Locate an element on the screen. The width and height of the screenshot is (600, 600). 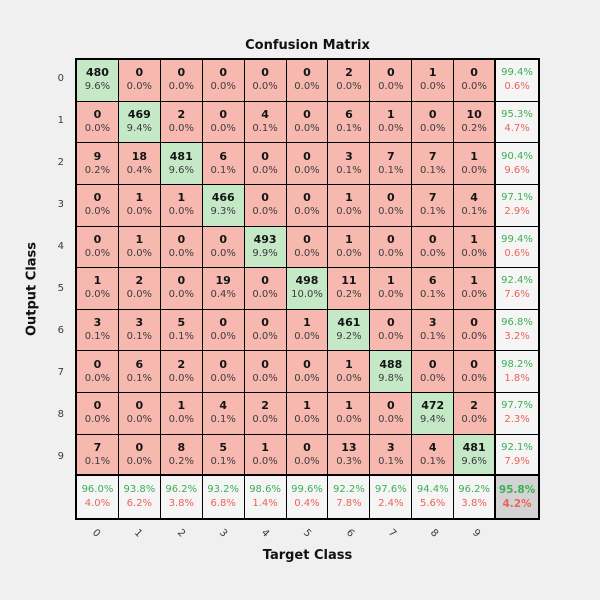
y-tick-label: 0 is located at coordinates (60, 78).